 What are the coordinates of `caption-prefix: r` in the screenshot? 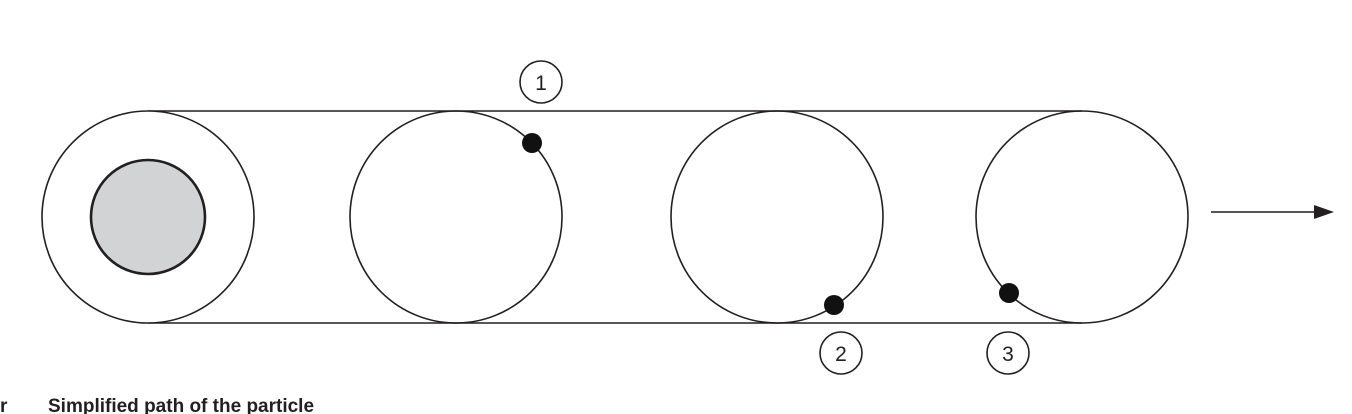 It's located at (4, 405).